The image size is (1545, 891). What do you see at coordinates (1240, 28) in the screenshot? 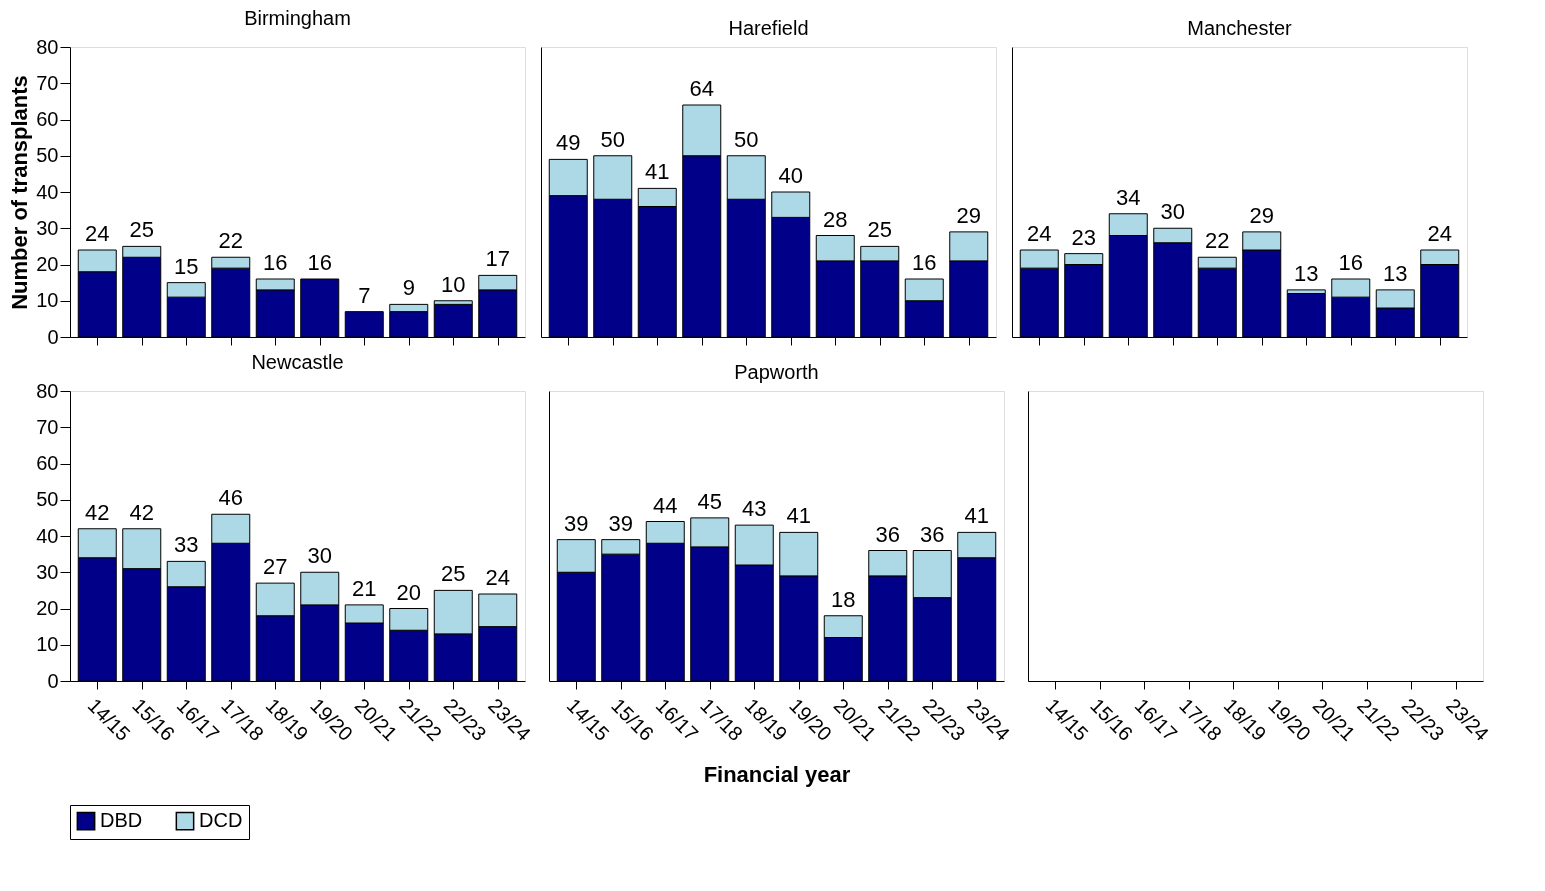
I see `chart-title: Manchester` at bounding box center [1240, 28].